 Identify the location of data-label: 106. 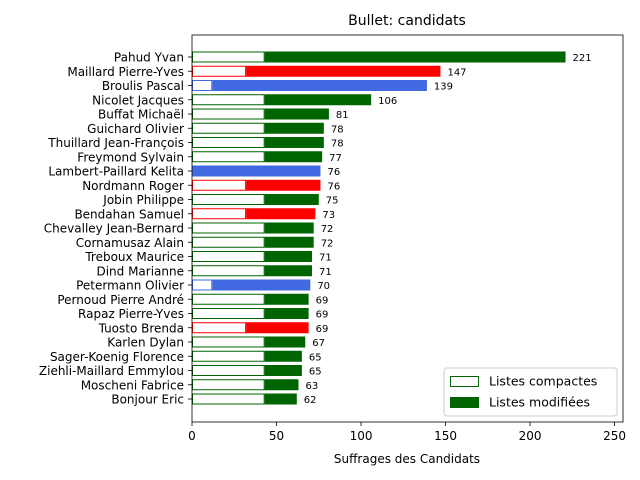
(387, 101).